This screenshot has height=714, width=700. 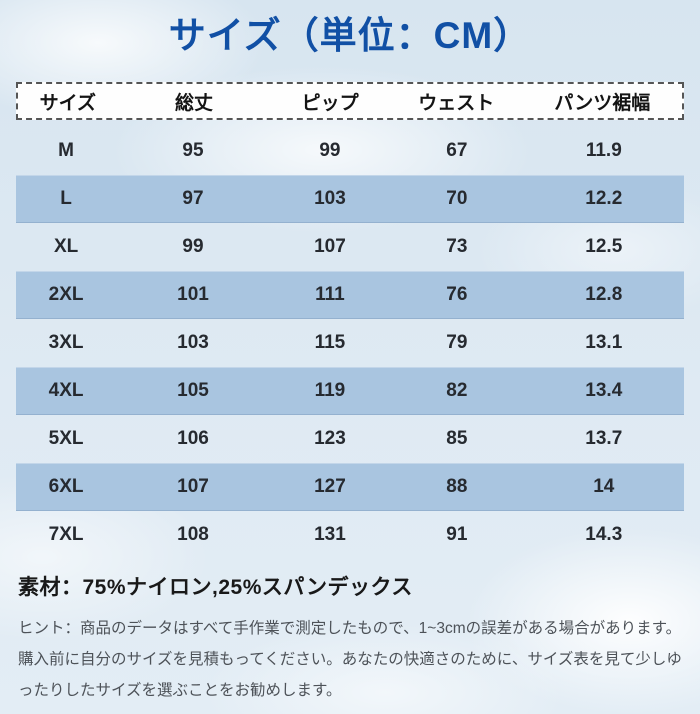 I want to click on column-header: ピップ, so click(x=330, y=103).